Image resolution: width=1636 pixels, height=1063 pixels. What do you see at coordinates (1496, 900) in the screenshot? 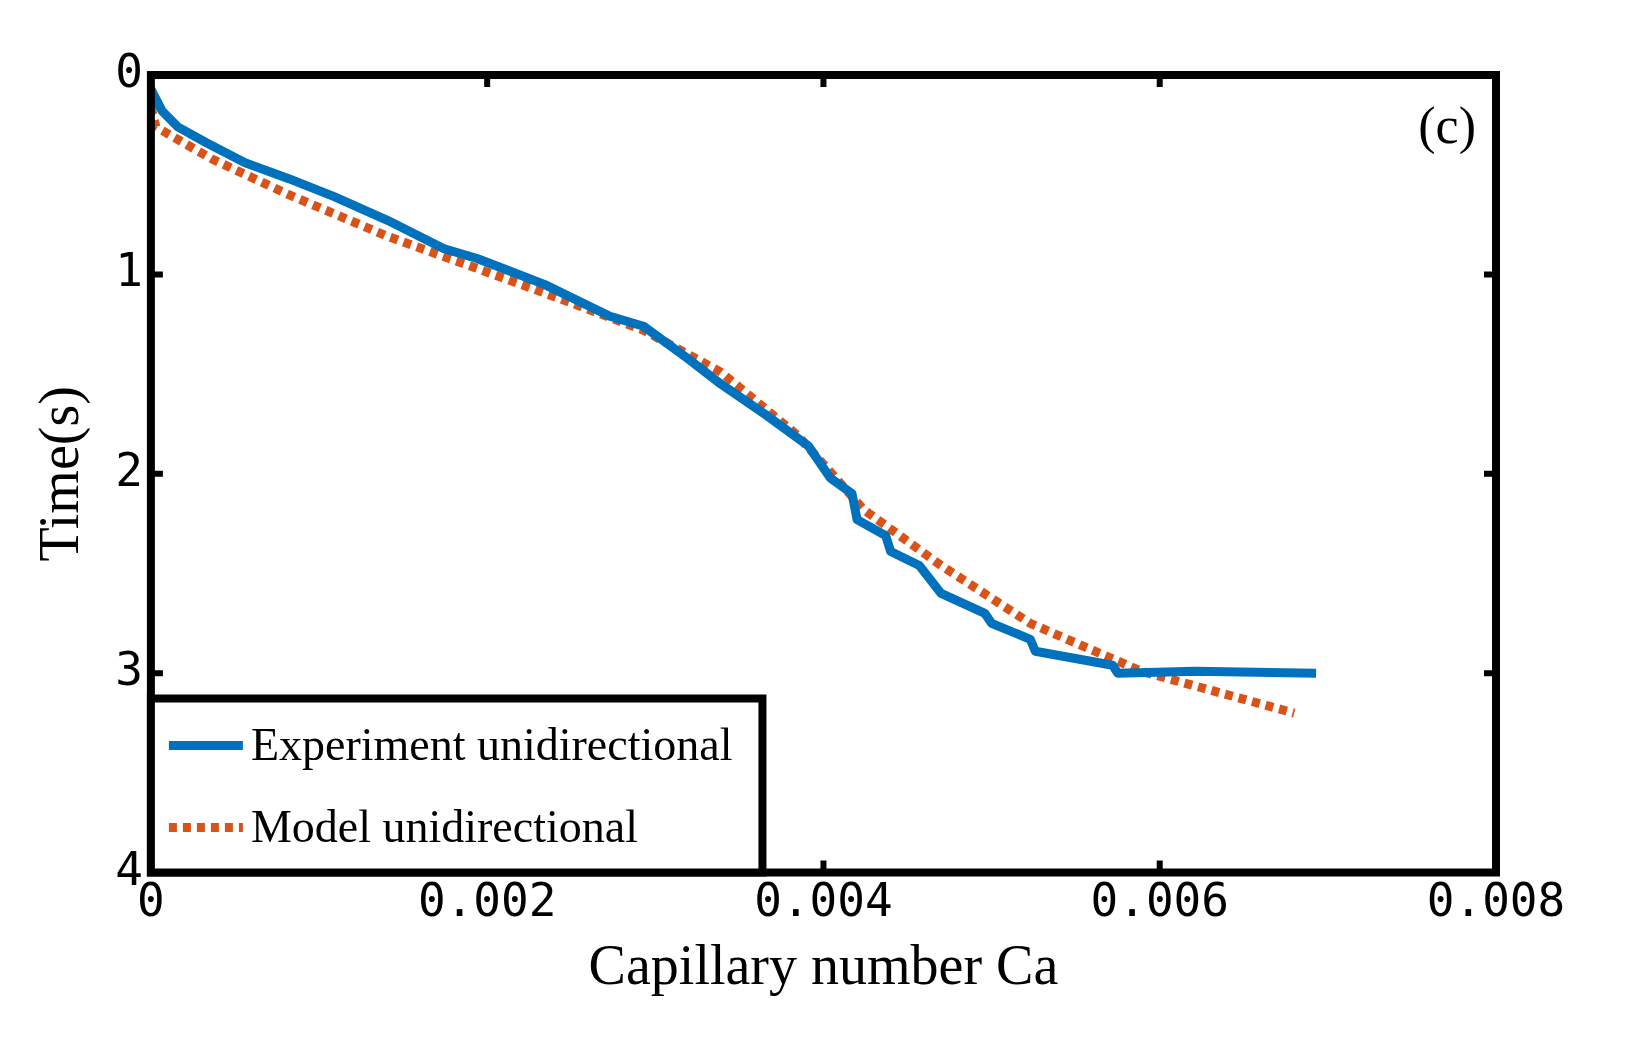
I see `x-tick-label: 0.008` at bounding box center [1496, 900].